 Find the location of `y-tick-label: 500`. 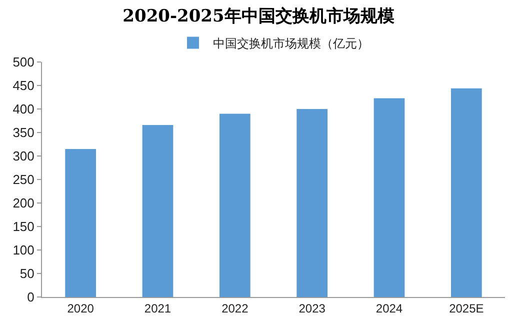

y-tick-label: 500 is located at coordinates (23, 62).